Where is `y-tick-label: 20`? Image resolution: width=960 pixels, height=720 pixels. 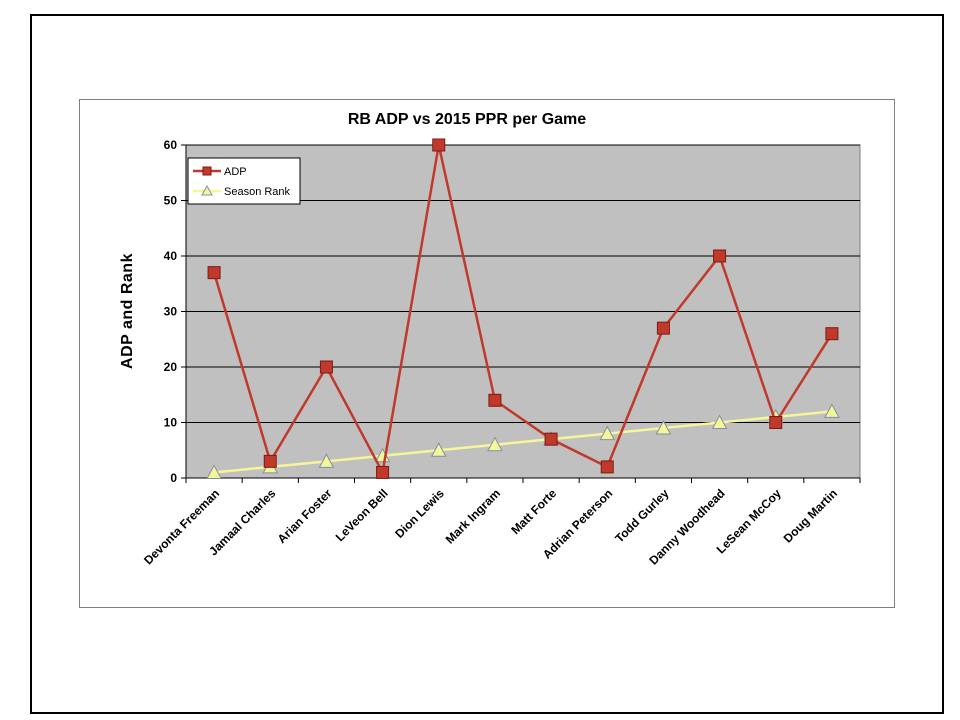
y-tick-label: 20 is located at coordinates (171, 367).